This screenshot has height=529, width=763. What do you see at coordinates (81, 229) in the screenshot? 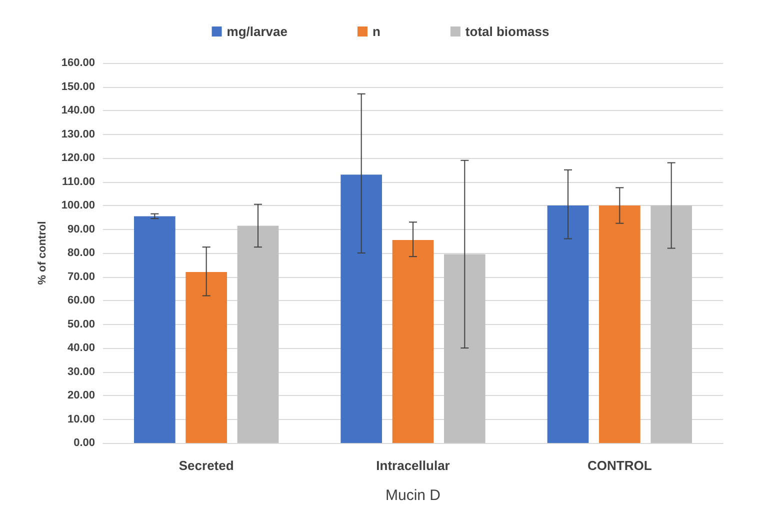
I see `y-tick-label: 90.00` at bounding box center [81, 229].